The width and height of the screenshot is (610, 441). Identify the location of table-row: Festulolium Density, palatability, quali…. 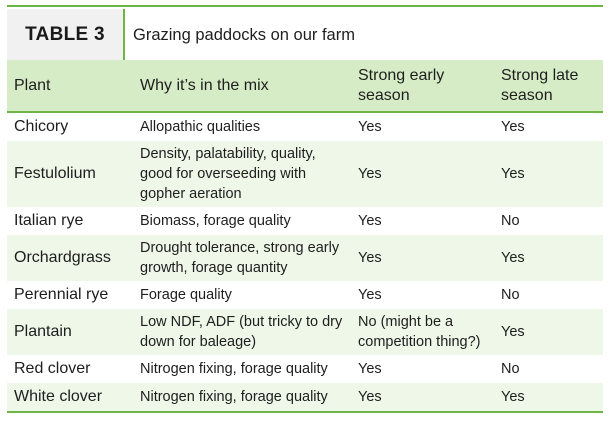
(305, 174).